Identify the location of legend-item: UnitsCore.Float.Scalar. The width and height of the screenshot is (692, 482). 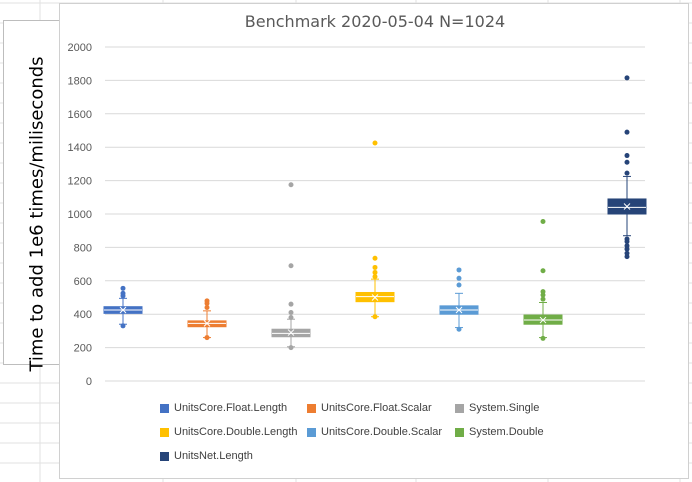
(369, 408).